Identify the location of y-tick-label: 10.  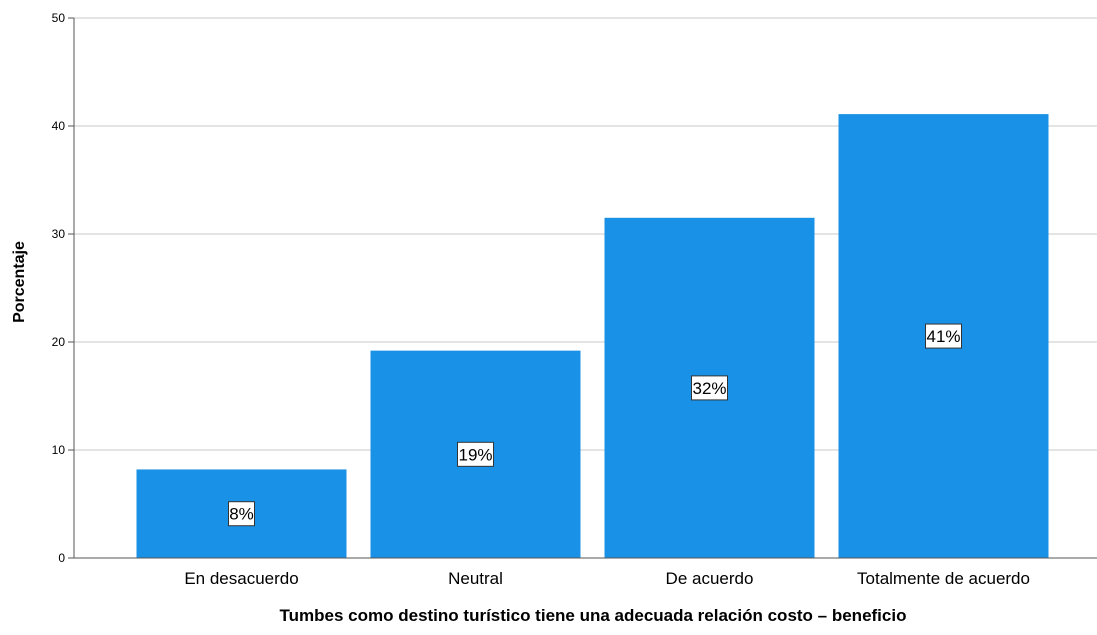
(59, 450).